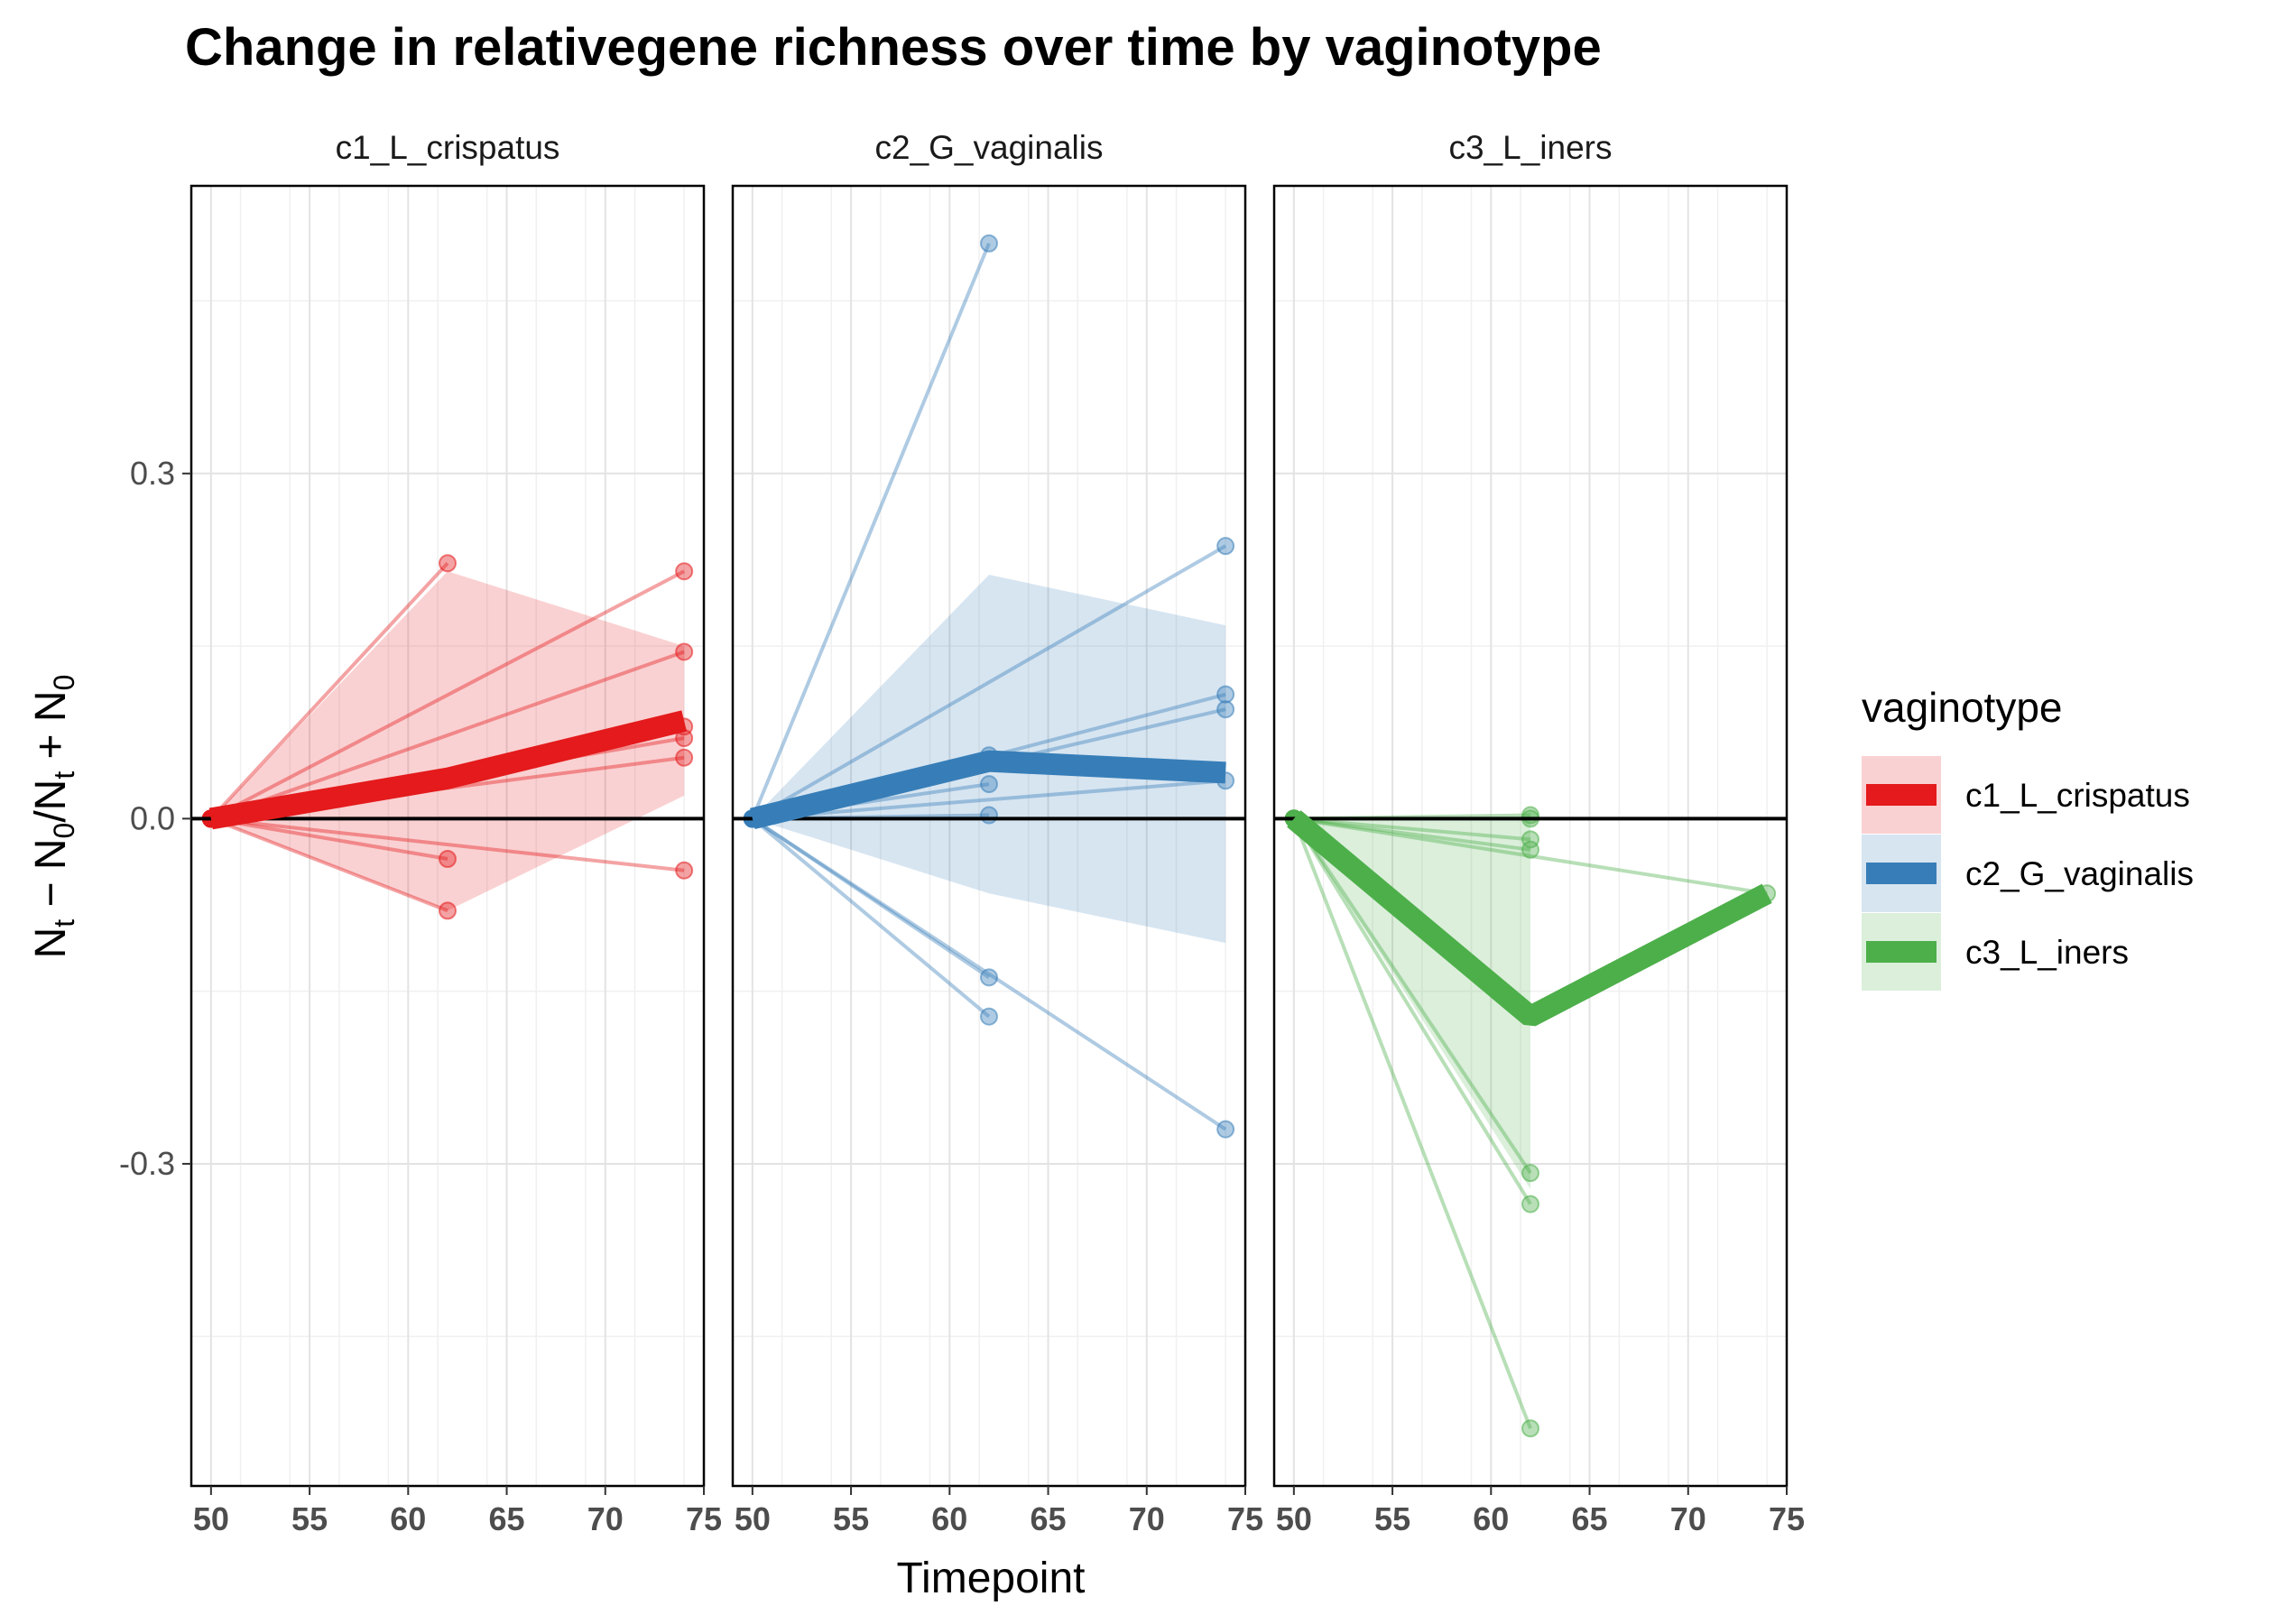 This screenshot has height=1624, width=2274. Describe the element at coordinates (147, 1164) in the screenshot. I see `y-tick-label: -0.3` at that location.